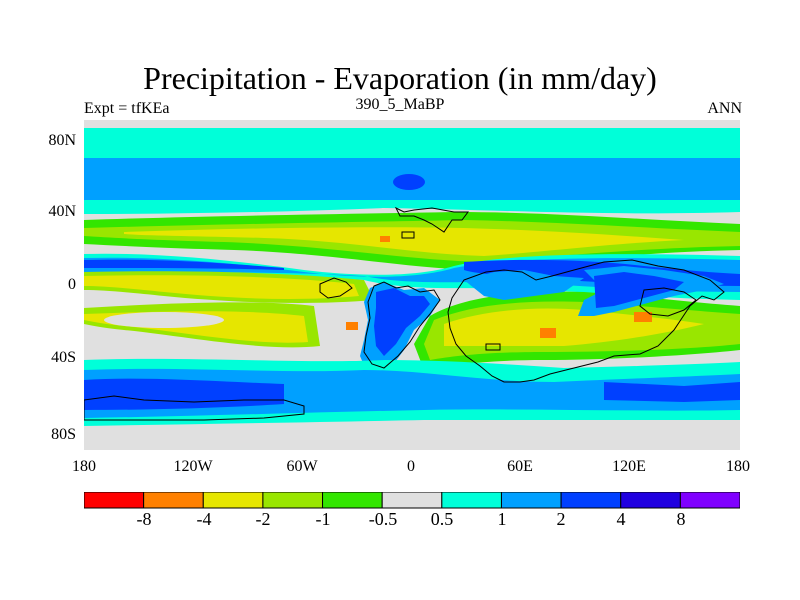  What do you see at coordinates (62, 140) in the screenshot?
I see `lat-tick-80n: 80N` at bounding box center [62, 140].